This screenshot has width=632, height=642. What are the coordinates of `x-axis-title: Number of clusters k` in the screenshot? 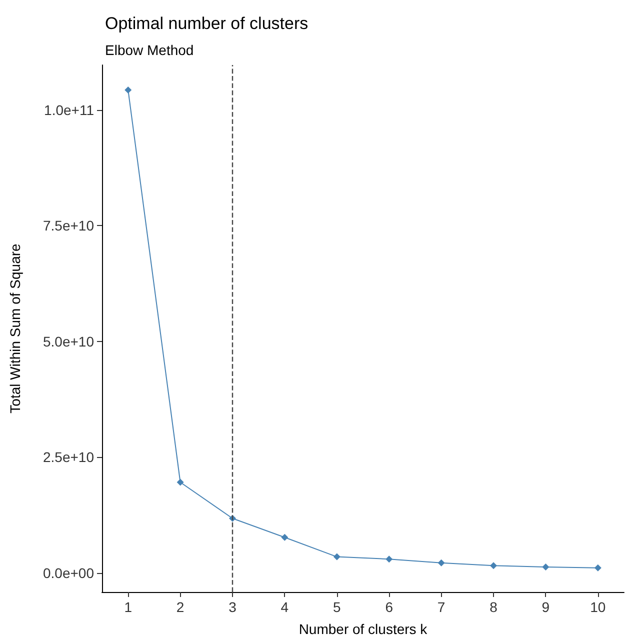 It's located at (363, 629).